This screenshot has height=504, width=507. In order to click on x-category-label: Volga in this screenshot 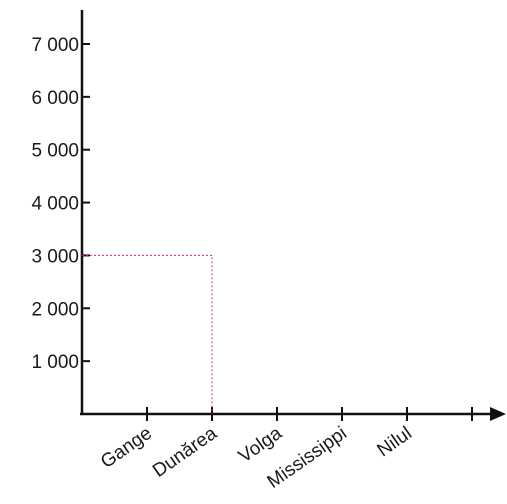, I will do `click(260, 445)`.